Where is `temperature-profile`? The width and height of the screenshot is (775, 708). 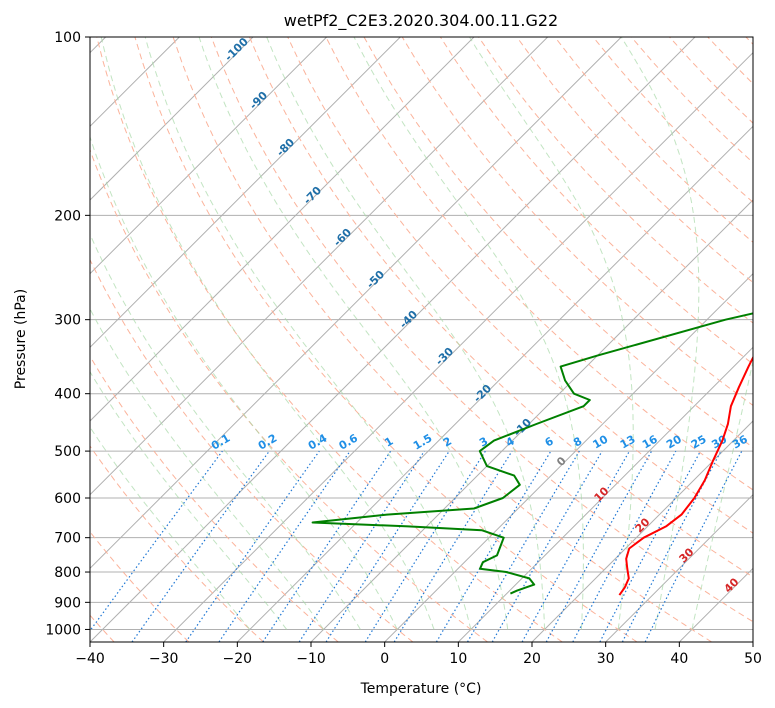
temperature-profile is located at coordinates (685, 475).